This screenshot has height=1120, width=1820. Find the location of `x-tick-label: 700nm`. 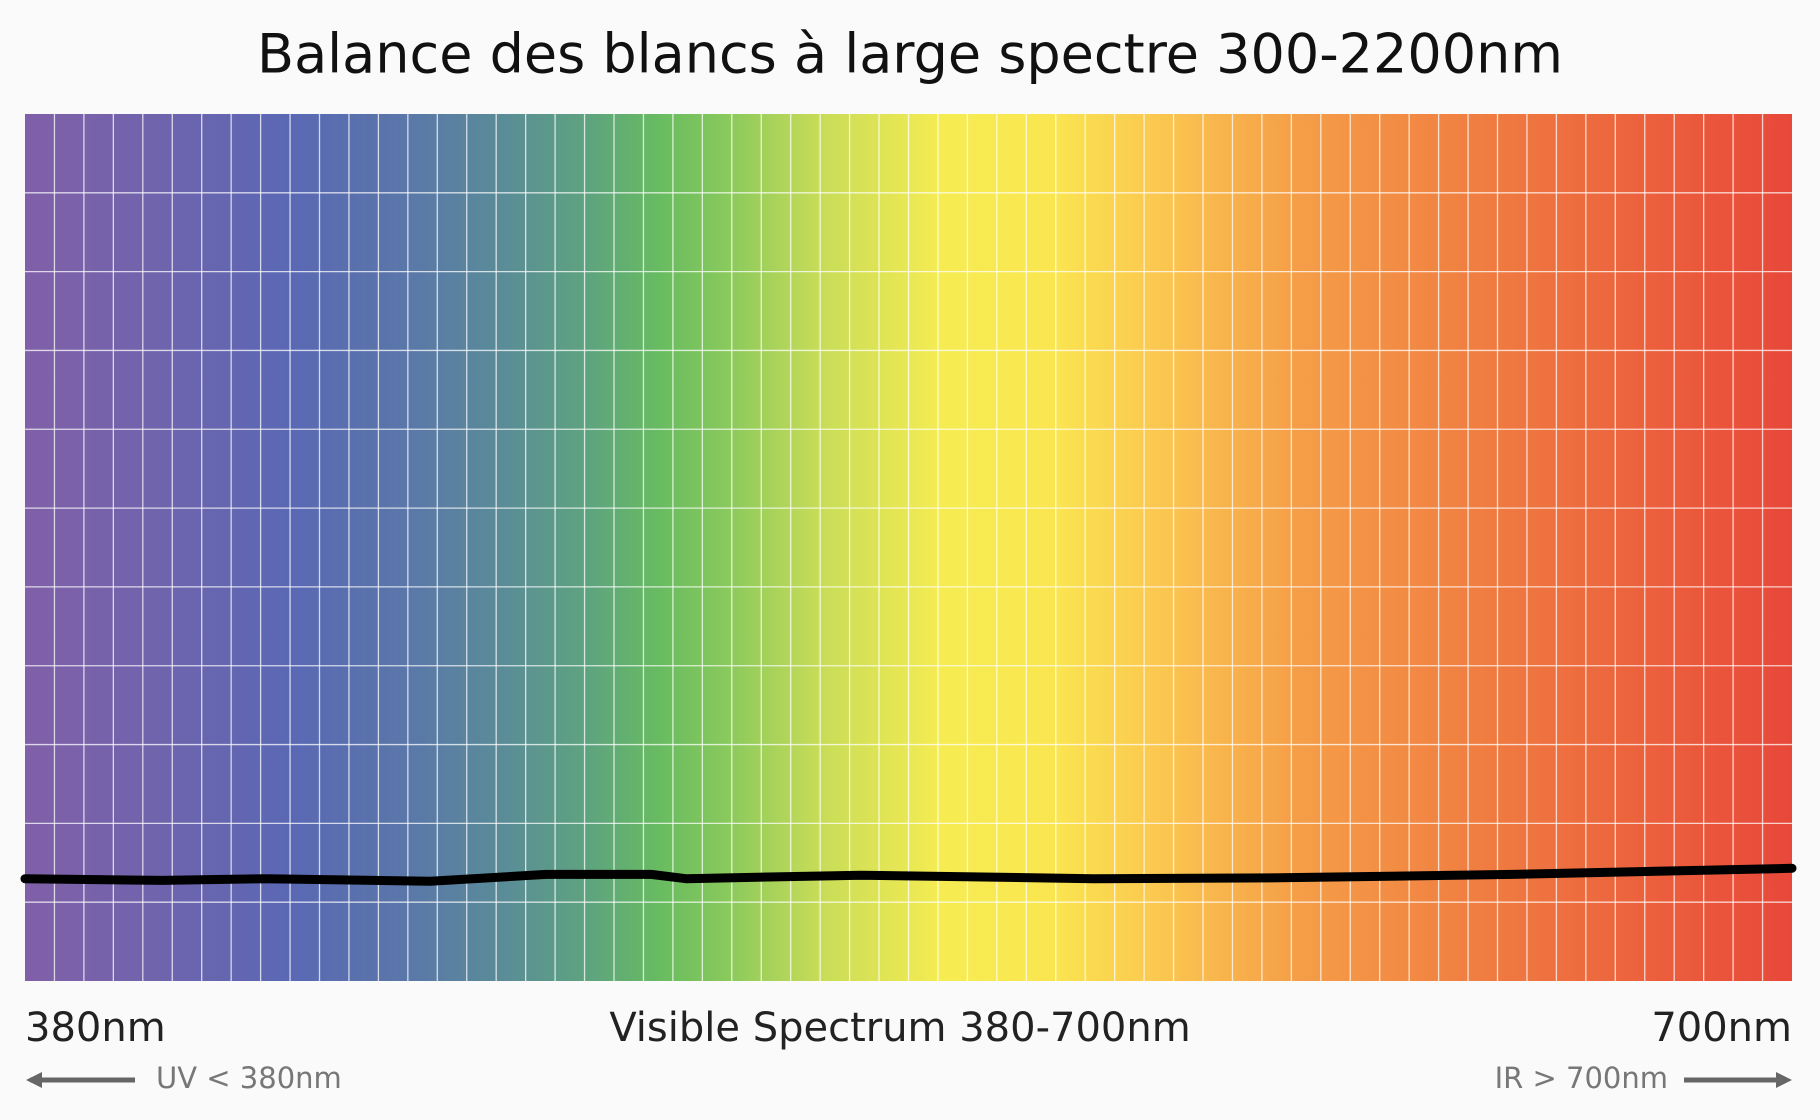

x-tick-label: 700nm is located at coordinates (1721, 1028).